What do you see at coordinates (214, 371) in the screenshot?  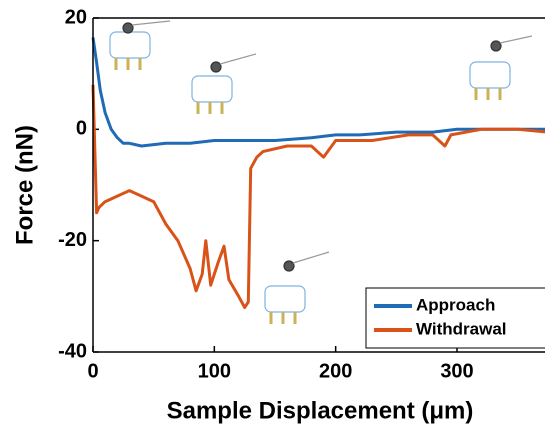 I see `x-tick-label: 100` at bounding box center [214, 371].